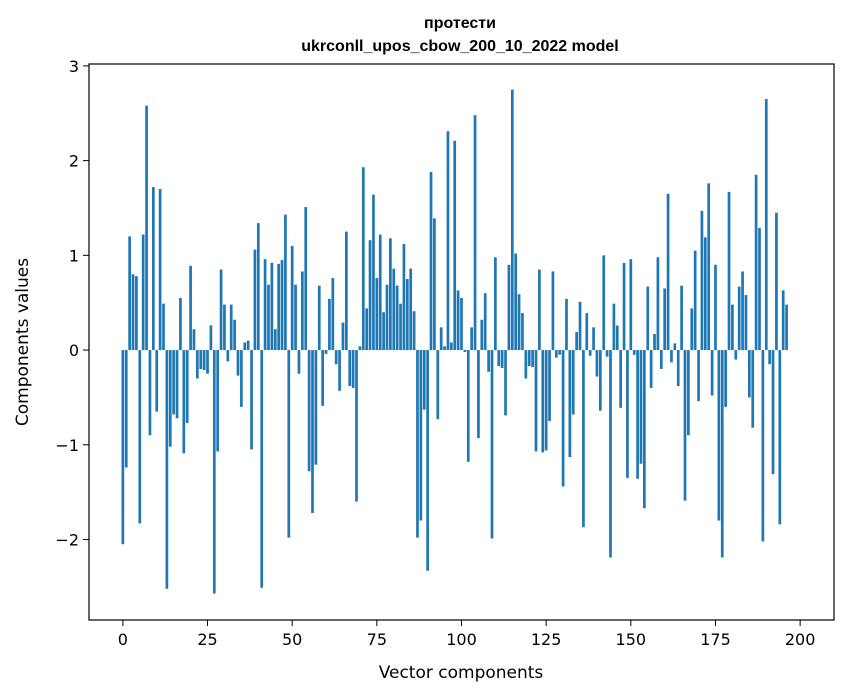 The height and width of the screenshot is (696, 847). Describe the element at coordinates (461, 639) in the screenshot. I see `x-tick-label: 100` at that location.